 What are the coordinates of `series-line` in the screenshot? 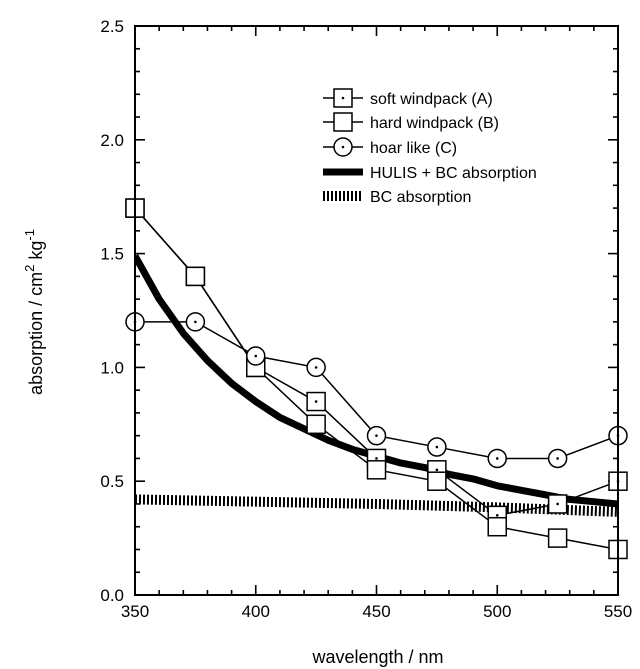 It's located at (376, 505).